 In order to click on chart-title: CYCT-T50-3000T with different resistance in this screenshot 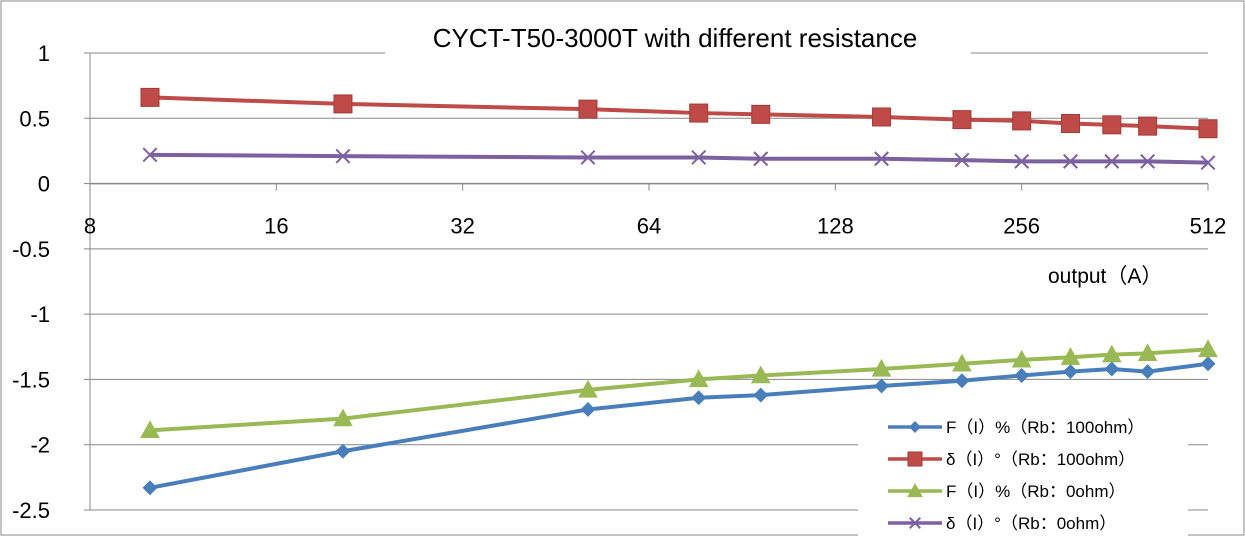, I will do `click(675, 38)`.